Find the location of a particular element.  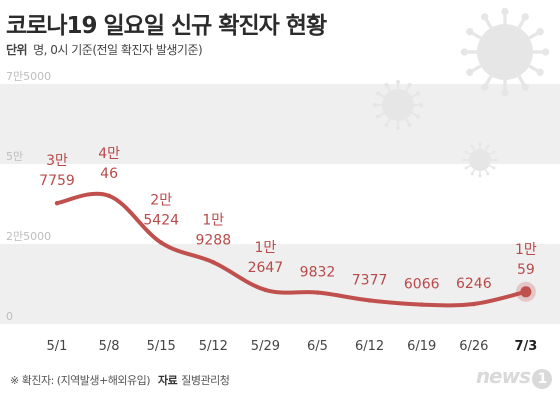

y-tick-label: 2만5000 is located at coordinates (28, 236).